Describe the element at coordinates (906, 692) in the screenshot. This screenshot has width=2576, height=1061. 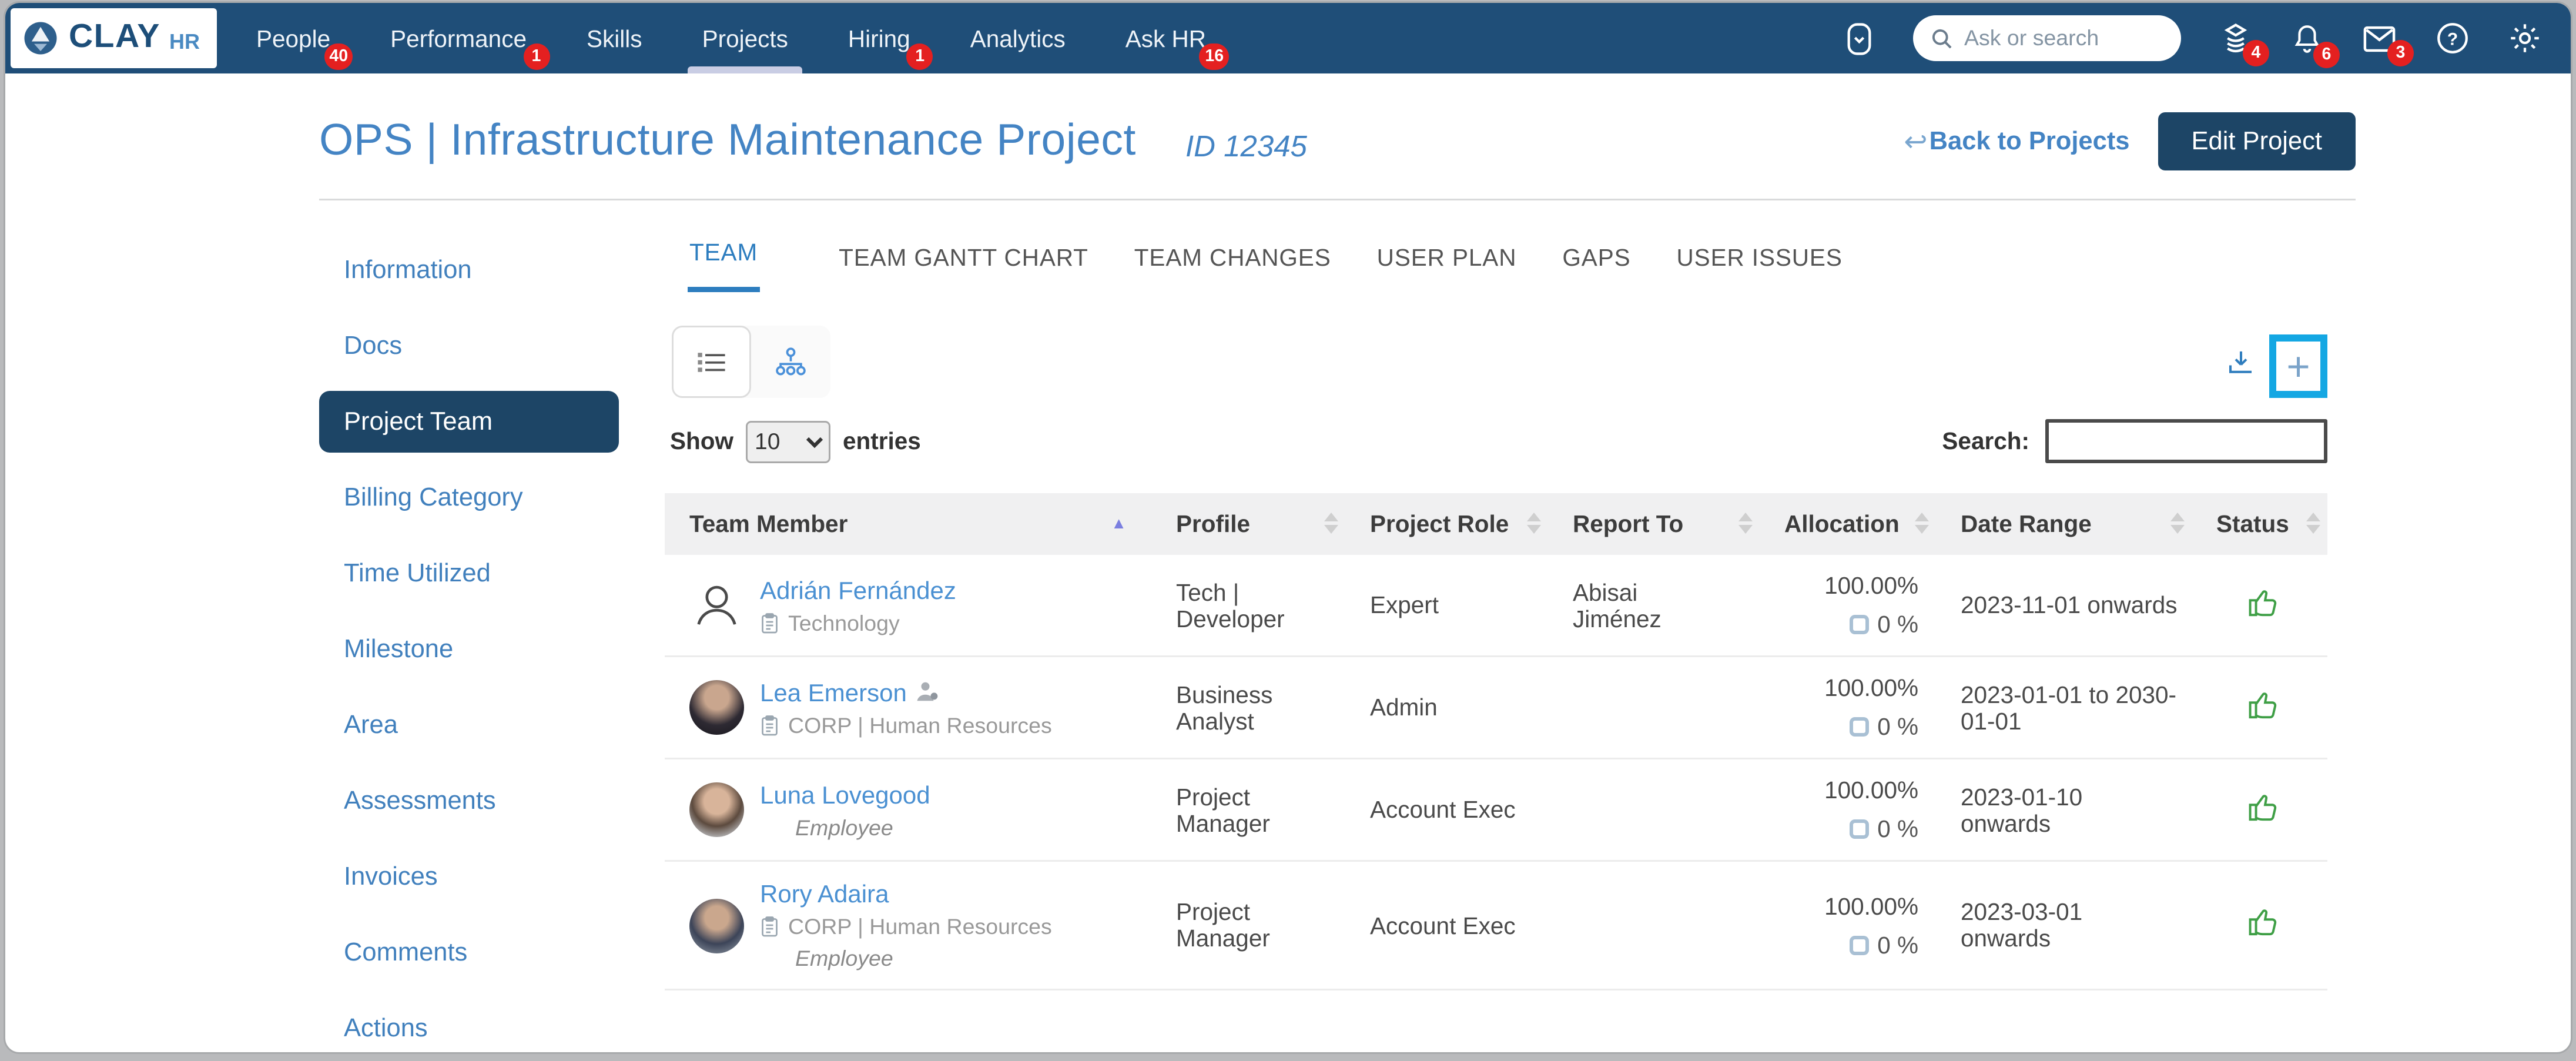
I see `member-name-link: Lea Emerson` at that location.